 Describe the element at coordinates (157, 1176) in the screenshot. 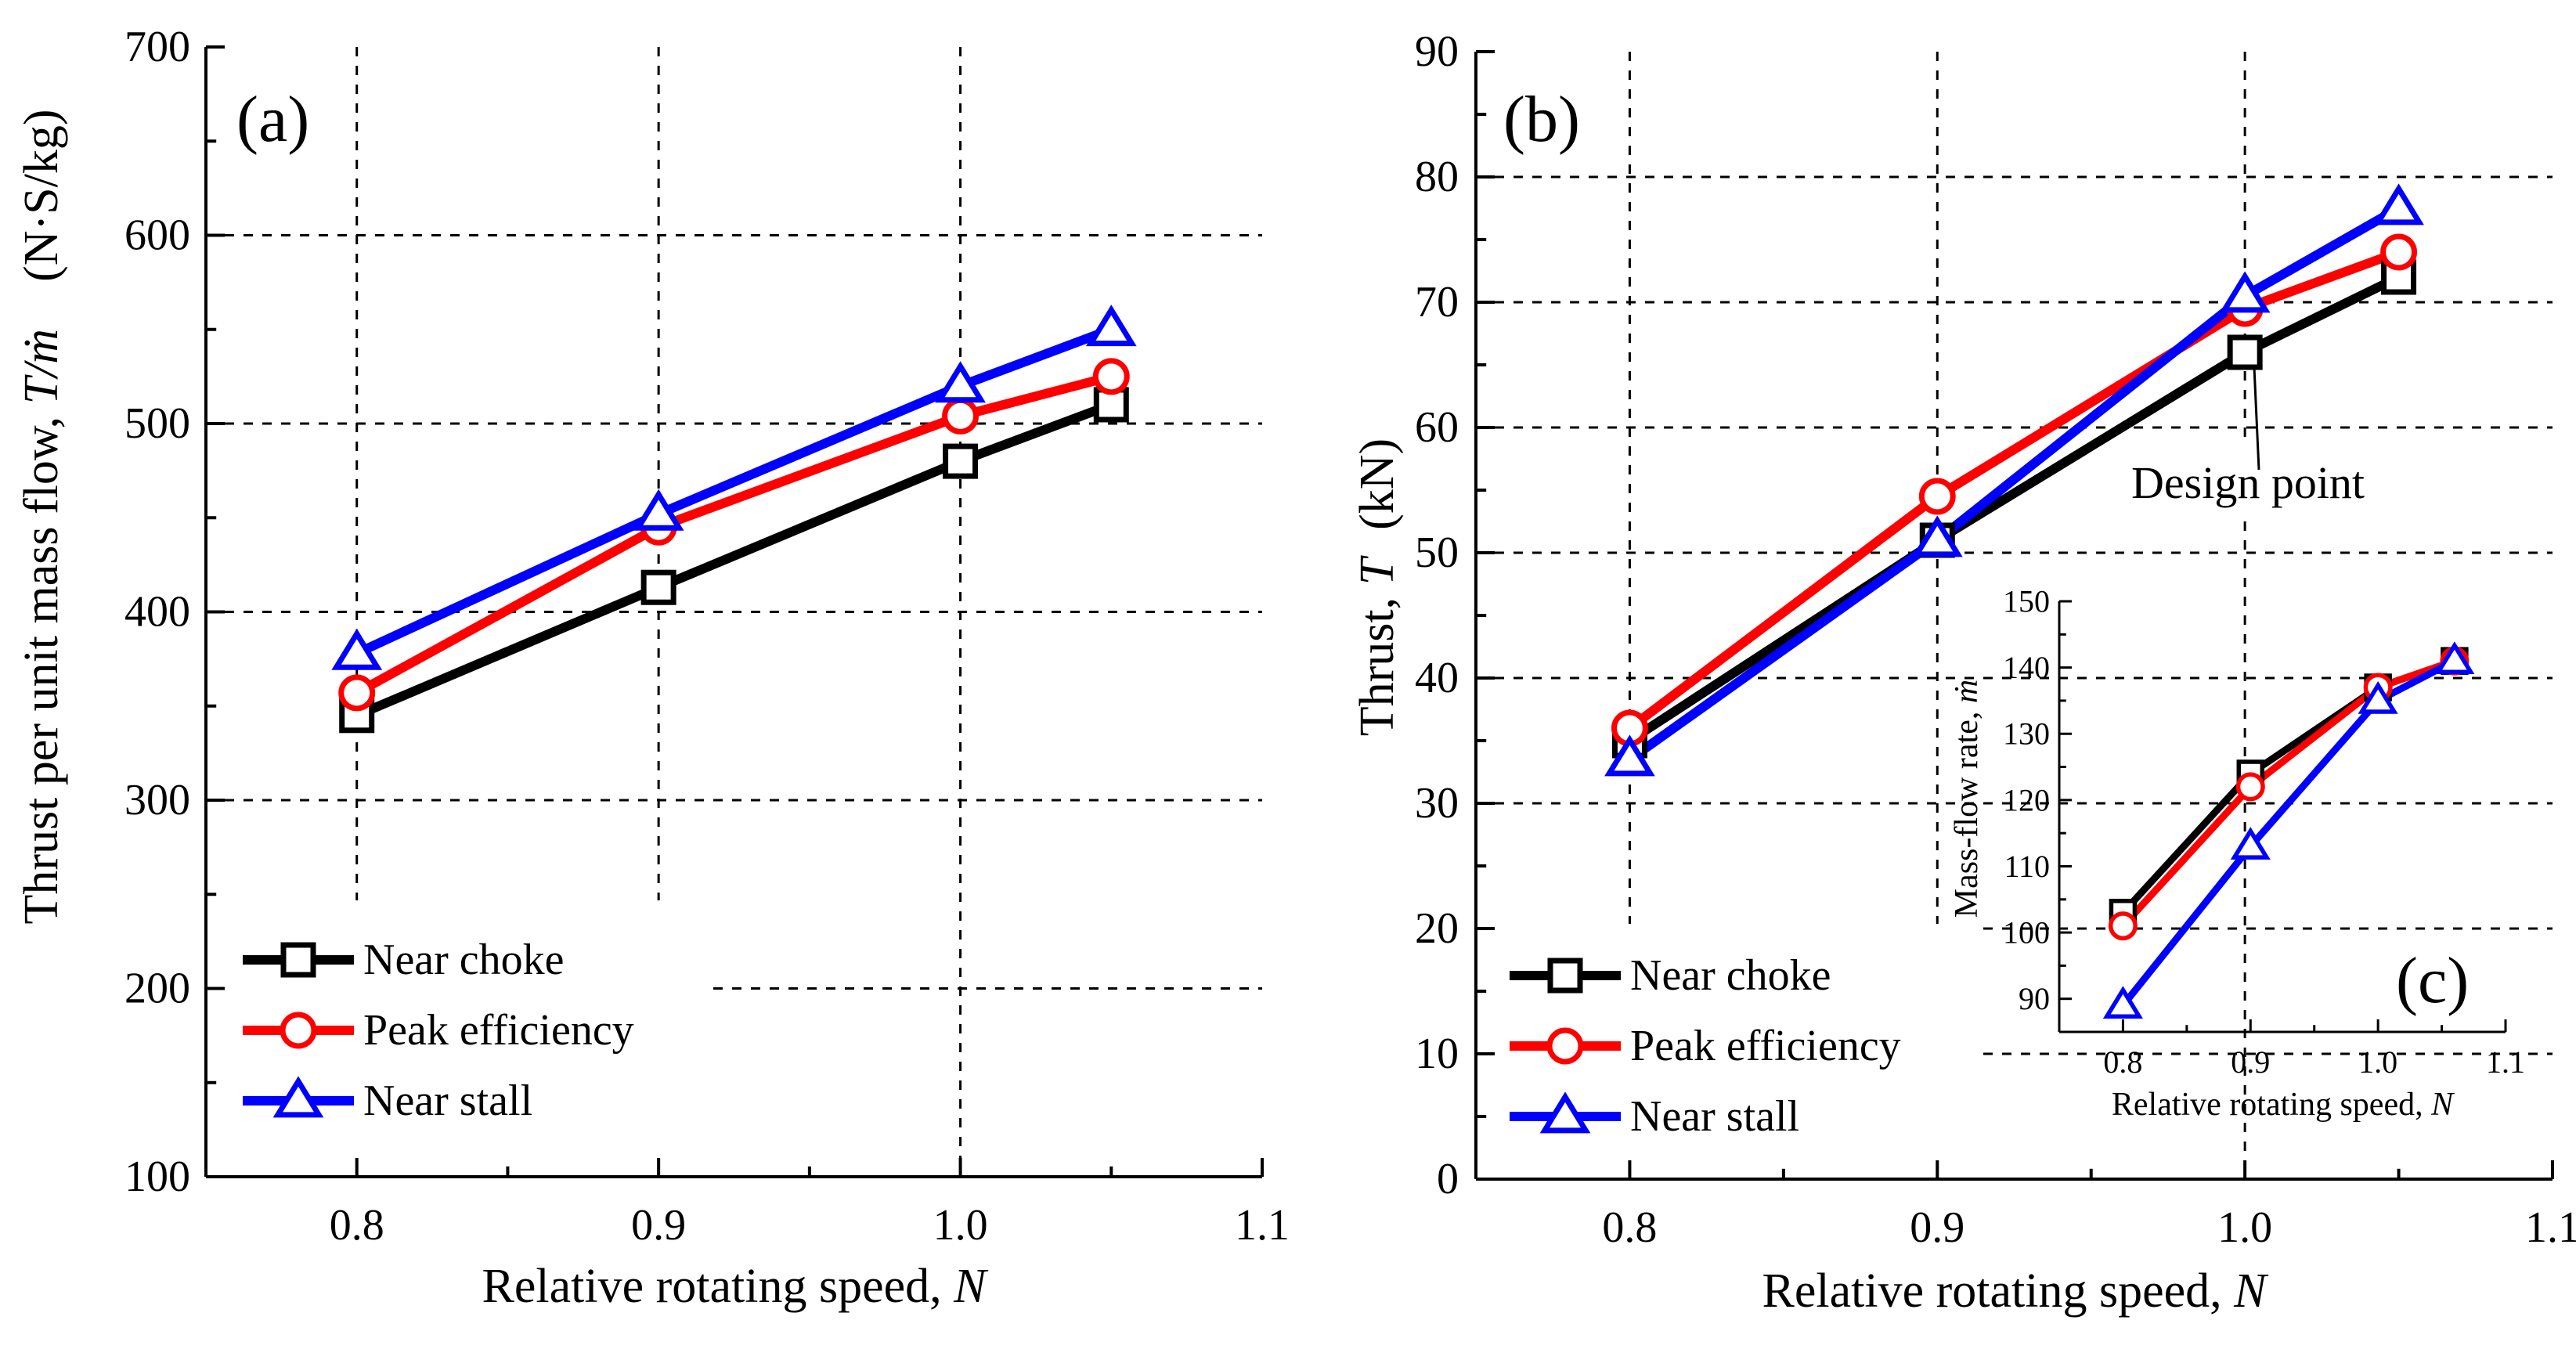

I see `panel-a-y-tick-label-100: 100` at that location.